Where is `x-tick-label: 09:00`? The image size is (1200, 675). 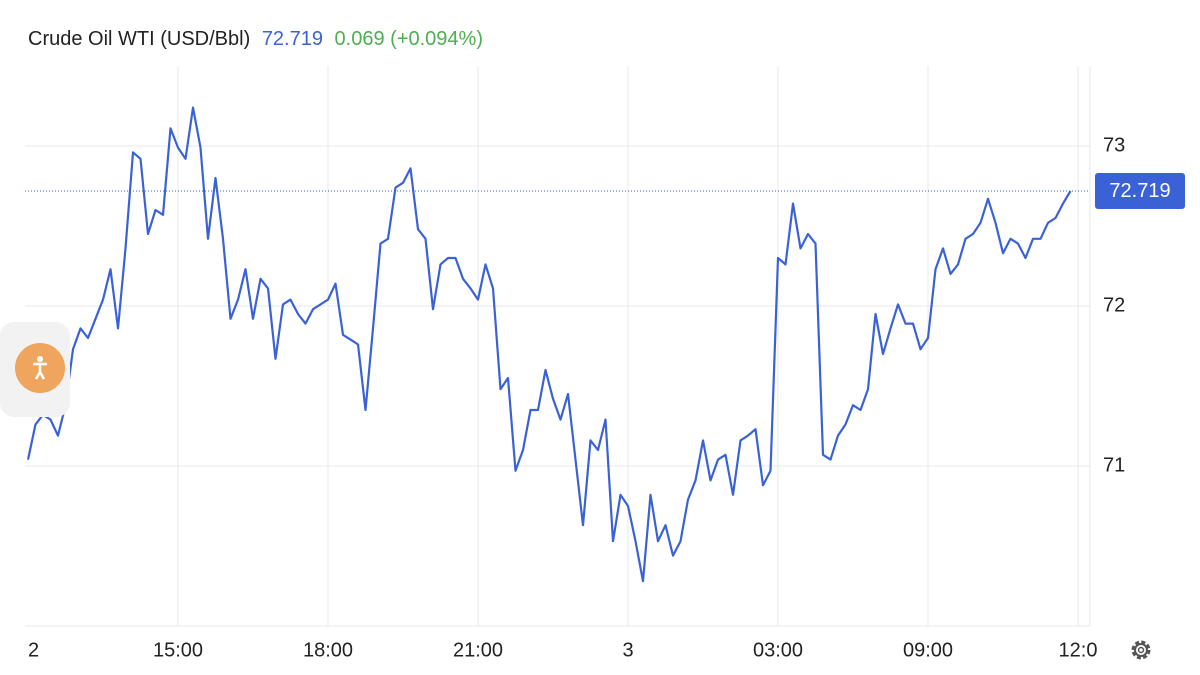
x-tick-label: 09:00 is located at coordinates (928, 650).